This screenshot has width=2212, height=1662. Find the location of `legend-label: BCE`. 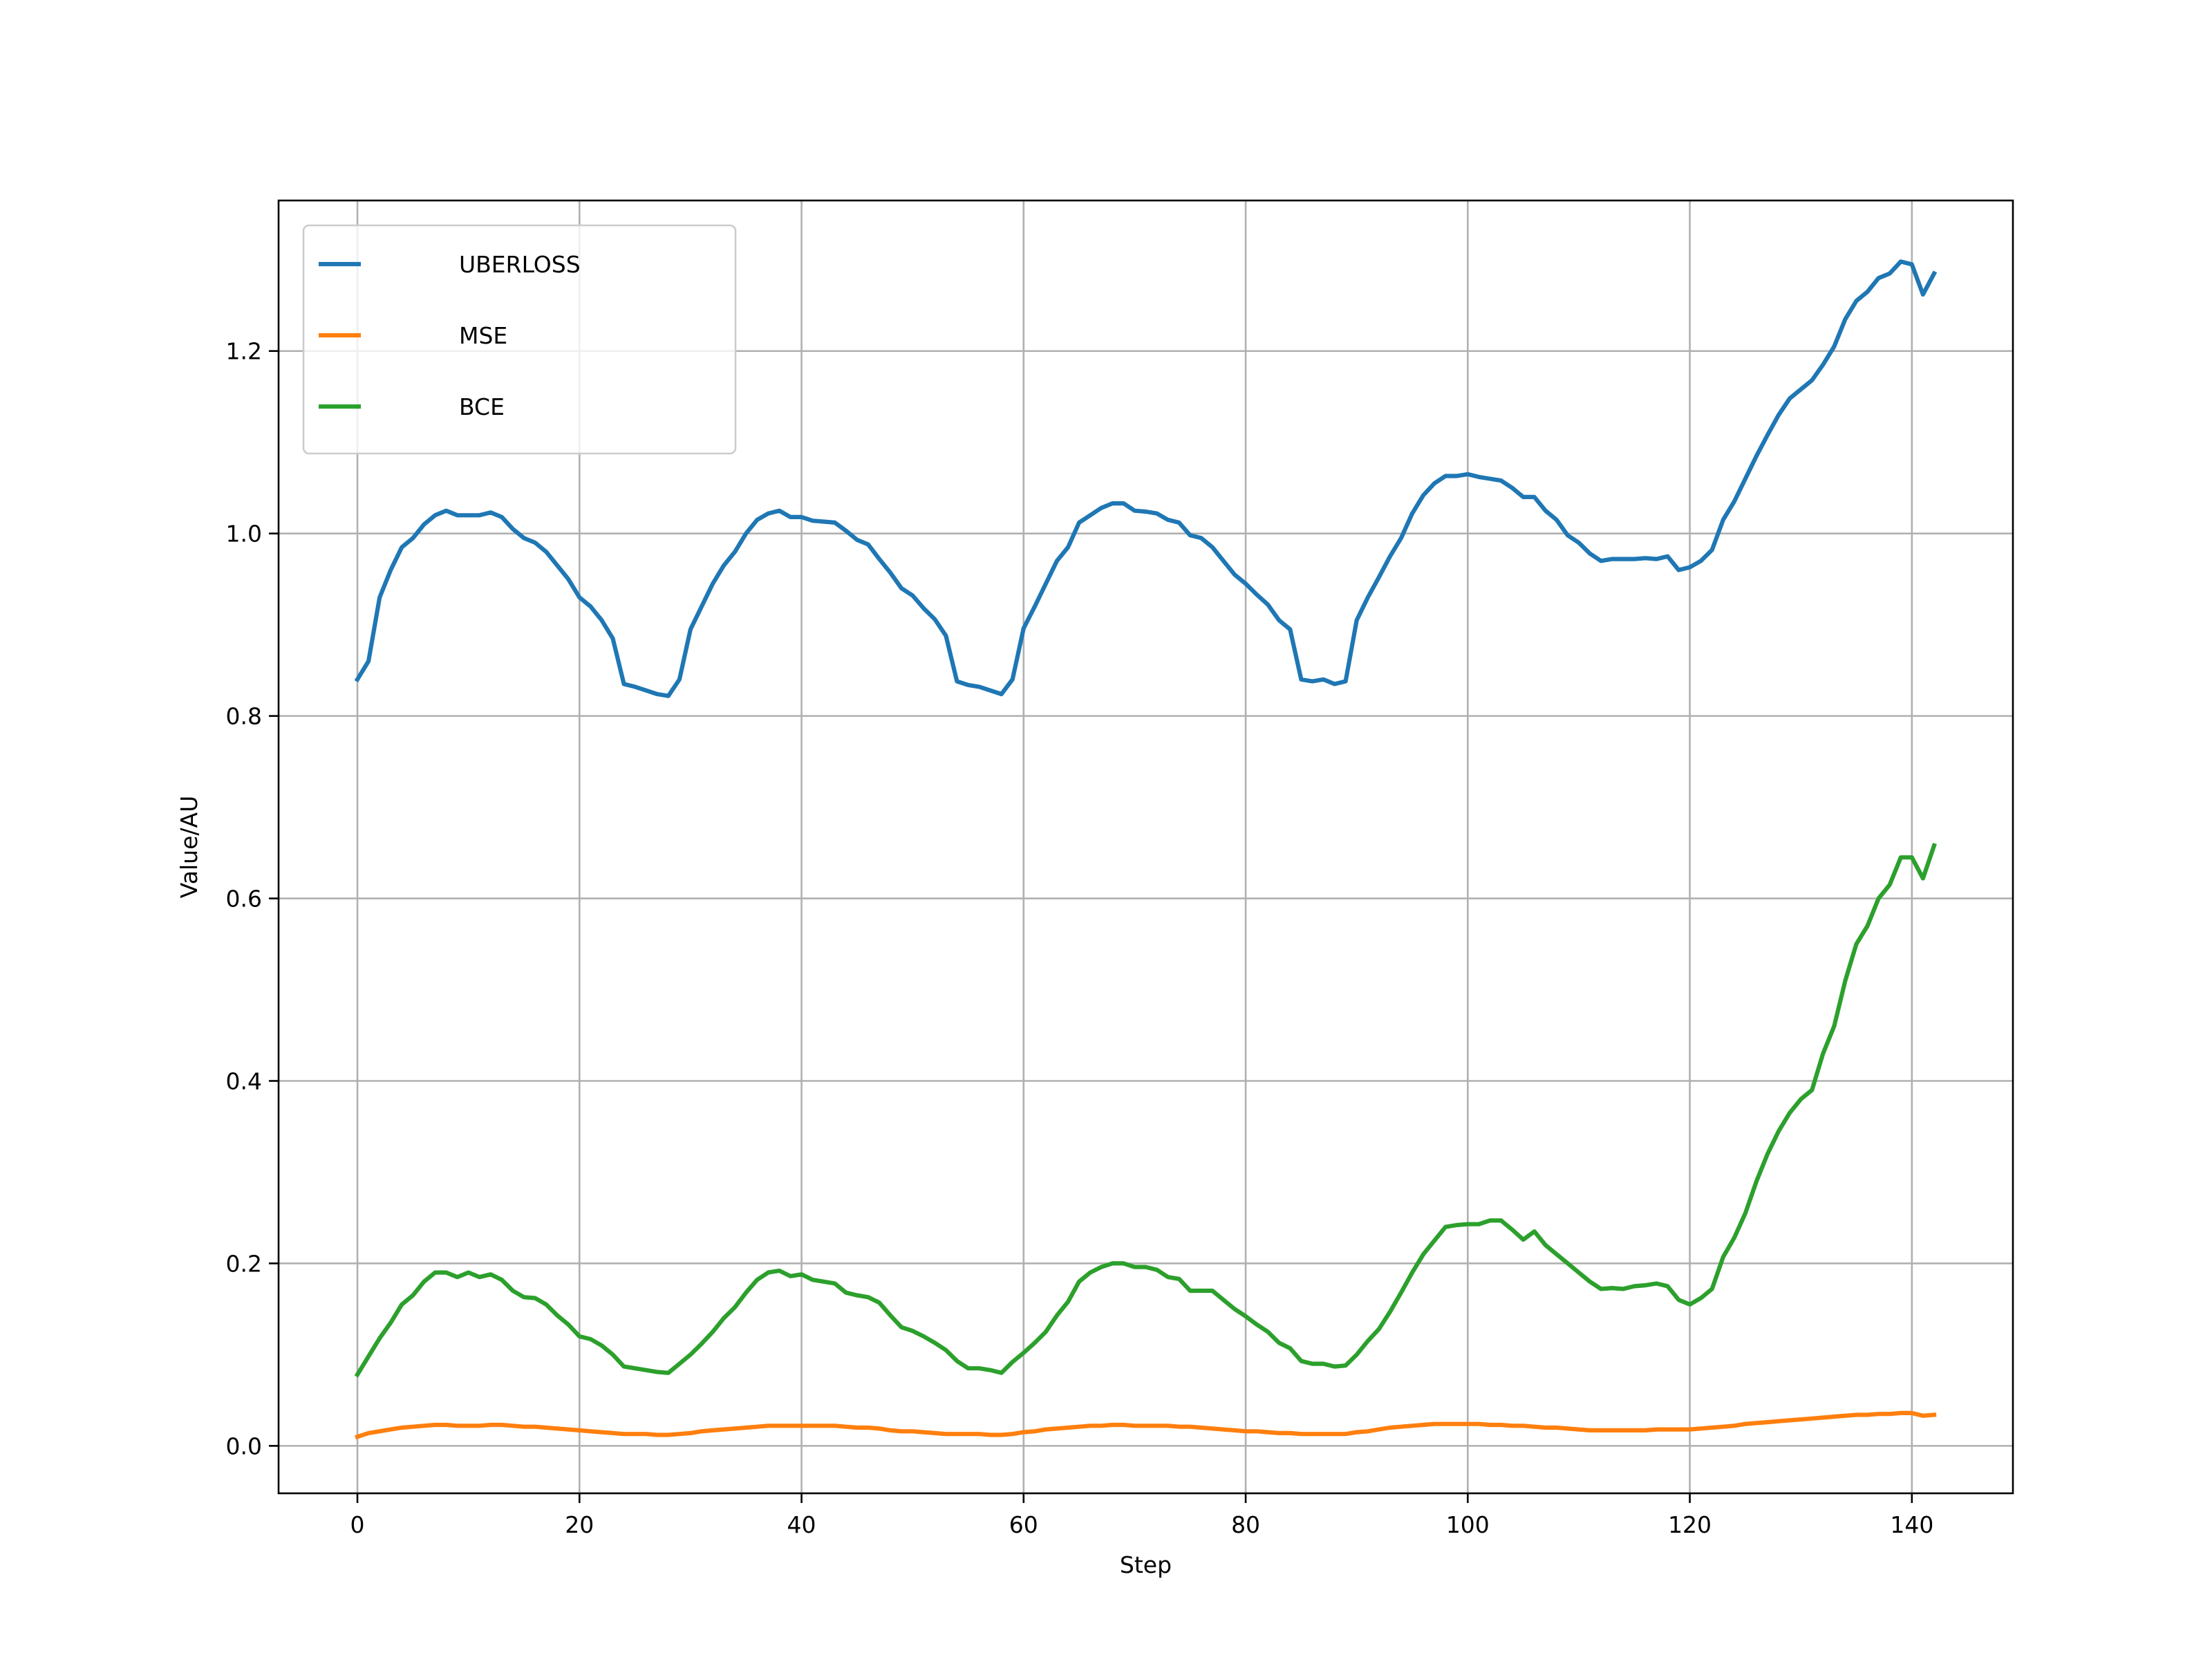

legend-label: BCE is located at coordinates (482, 407).